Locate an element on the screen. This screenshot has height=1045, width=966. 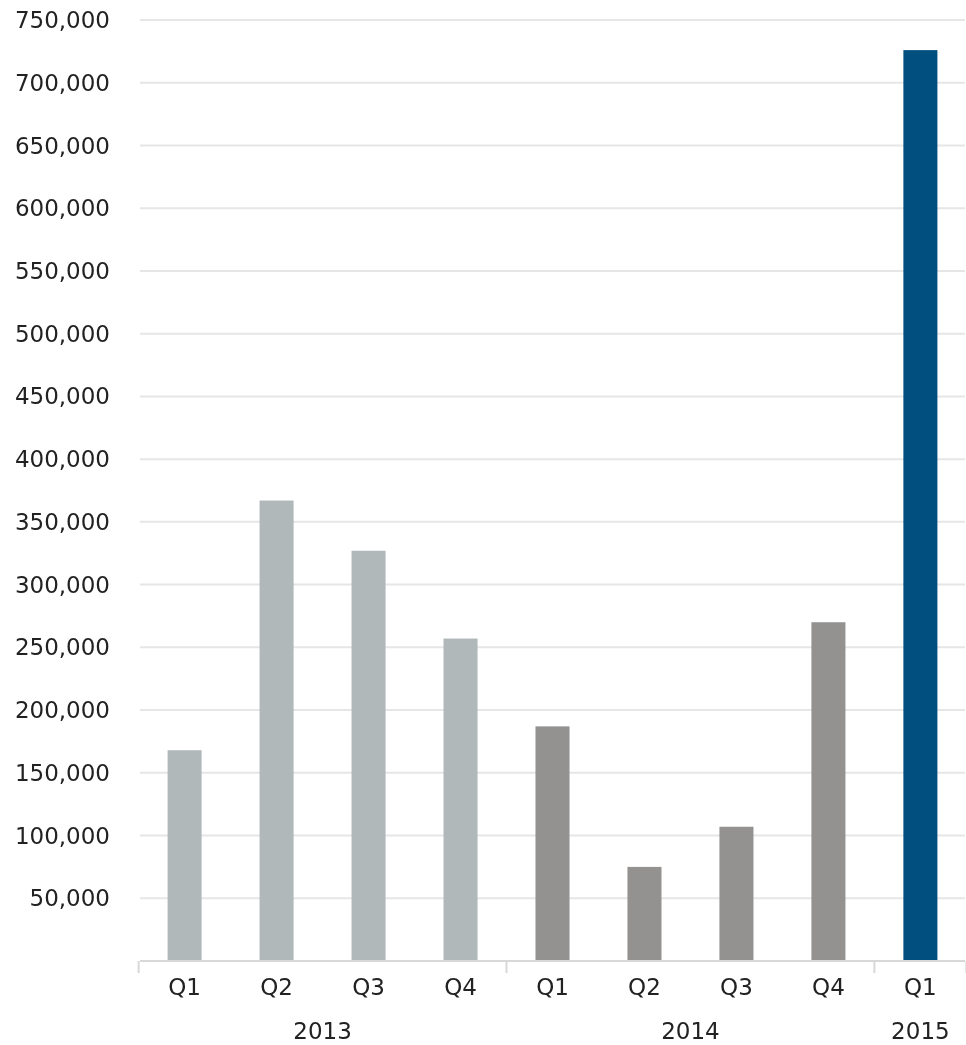
y-tick-label: 750,000 is located at coordinates (62, 20).